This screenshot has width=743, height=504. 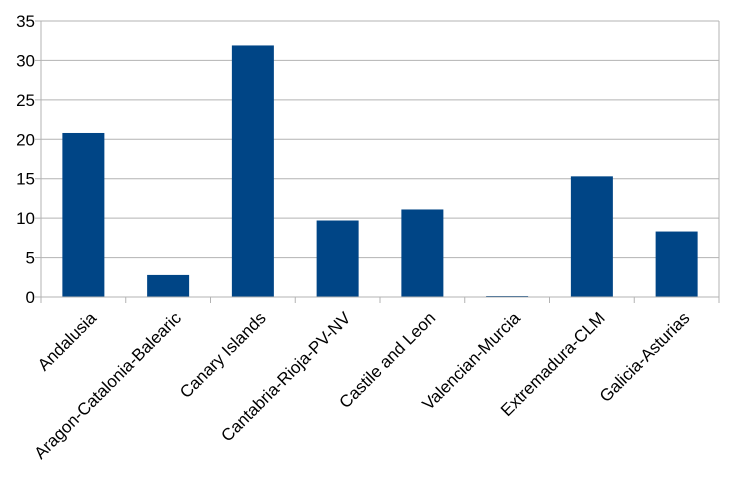 What do you see at coordinates (591, 236) in the screenshot?
I see `bar-extremadura-clm` at bounding box center [591, 236].